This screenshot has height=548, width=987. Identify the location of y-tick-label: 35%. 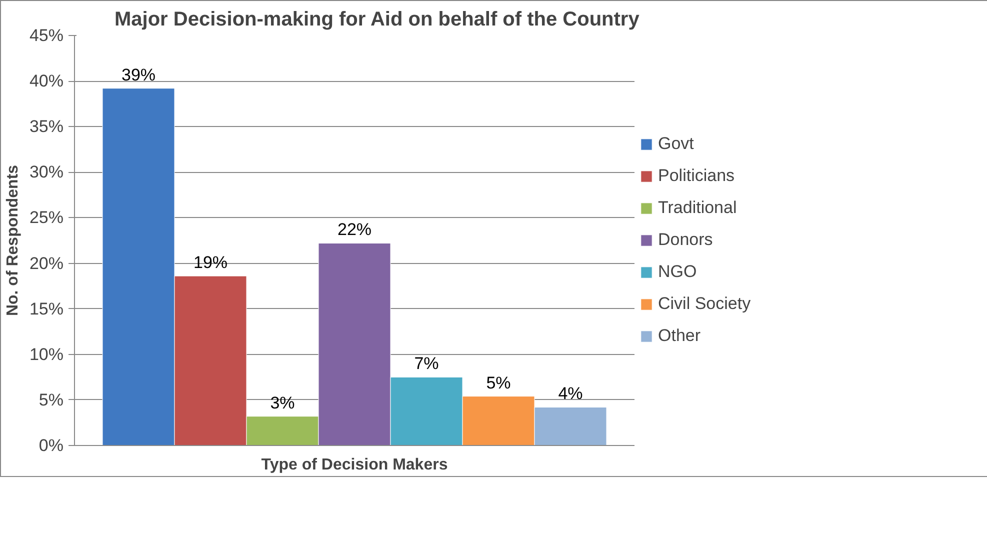
(46, 126).